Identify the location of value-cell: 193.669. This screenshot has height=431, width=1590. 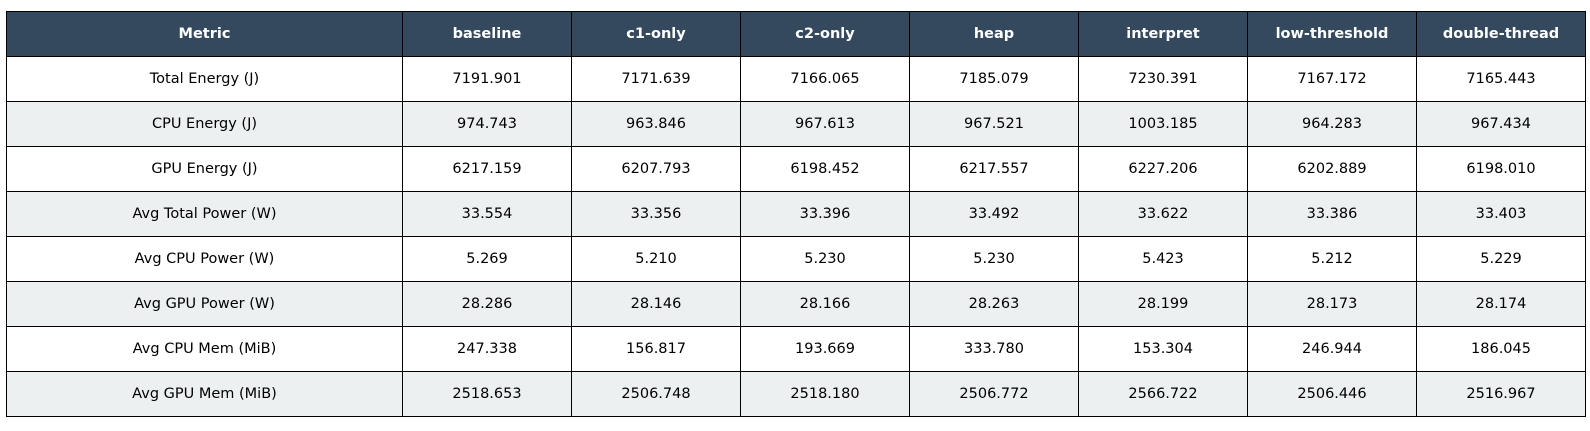
(825, 349).